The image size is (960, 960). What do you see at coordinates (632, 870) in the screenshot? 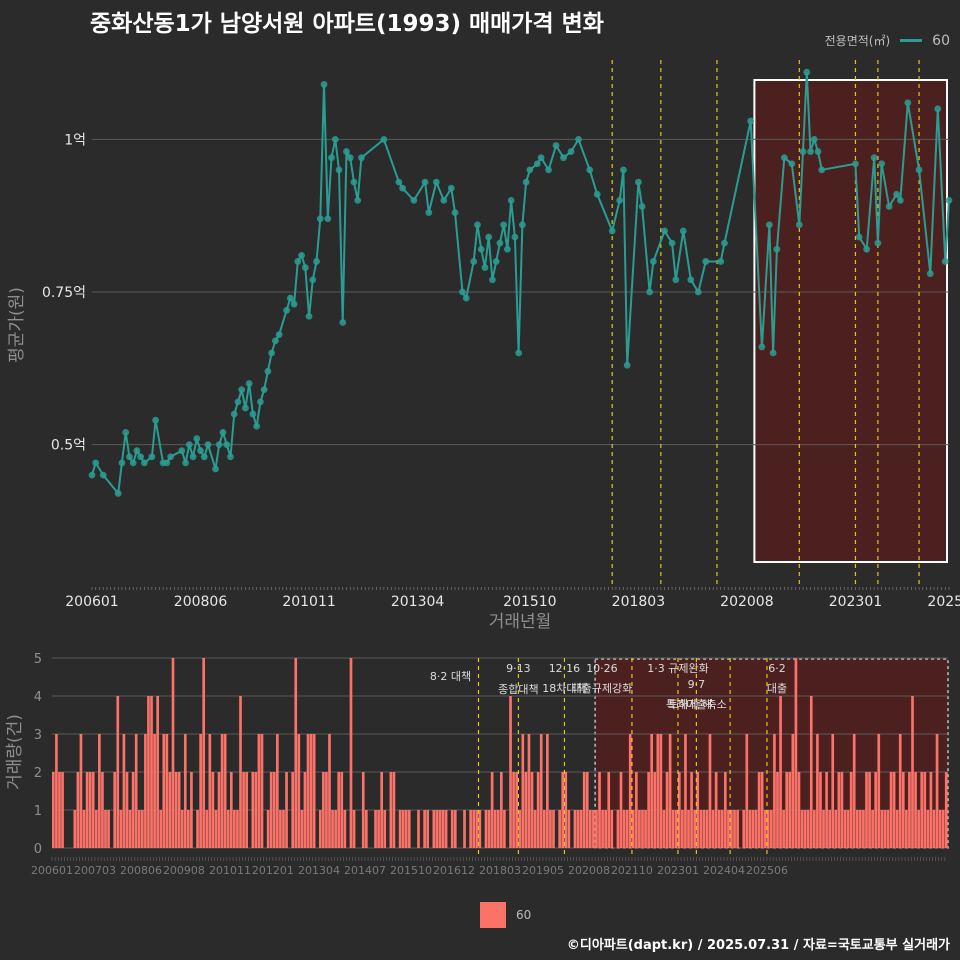
I see `bar-x-tick-label: 202110` at bounding box center [632, 870].